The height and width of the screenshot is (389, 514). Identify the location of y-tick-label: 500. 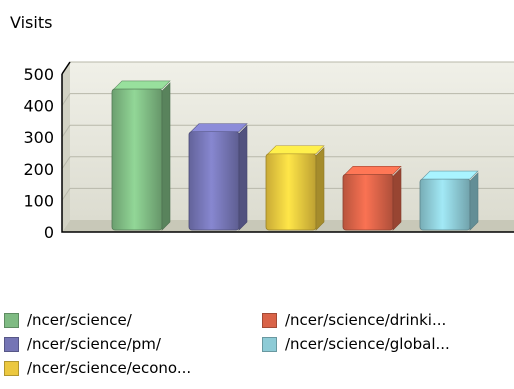
(38, 74).